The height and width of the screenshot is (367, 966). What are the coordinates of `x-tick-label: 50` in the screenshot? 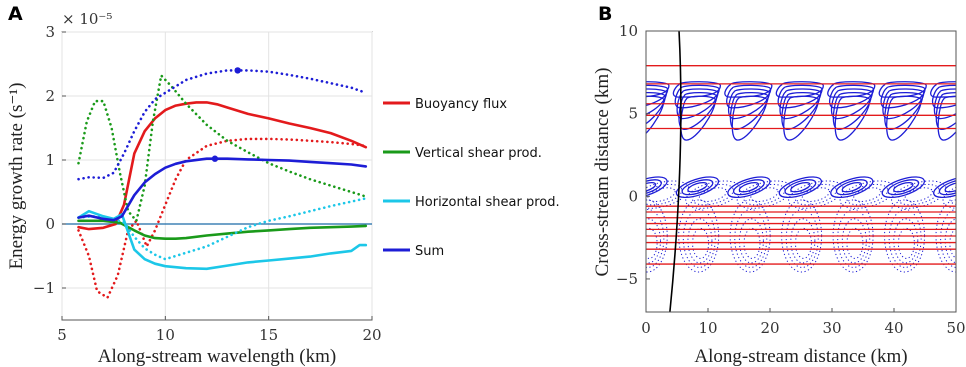 It's located at (955, 328).